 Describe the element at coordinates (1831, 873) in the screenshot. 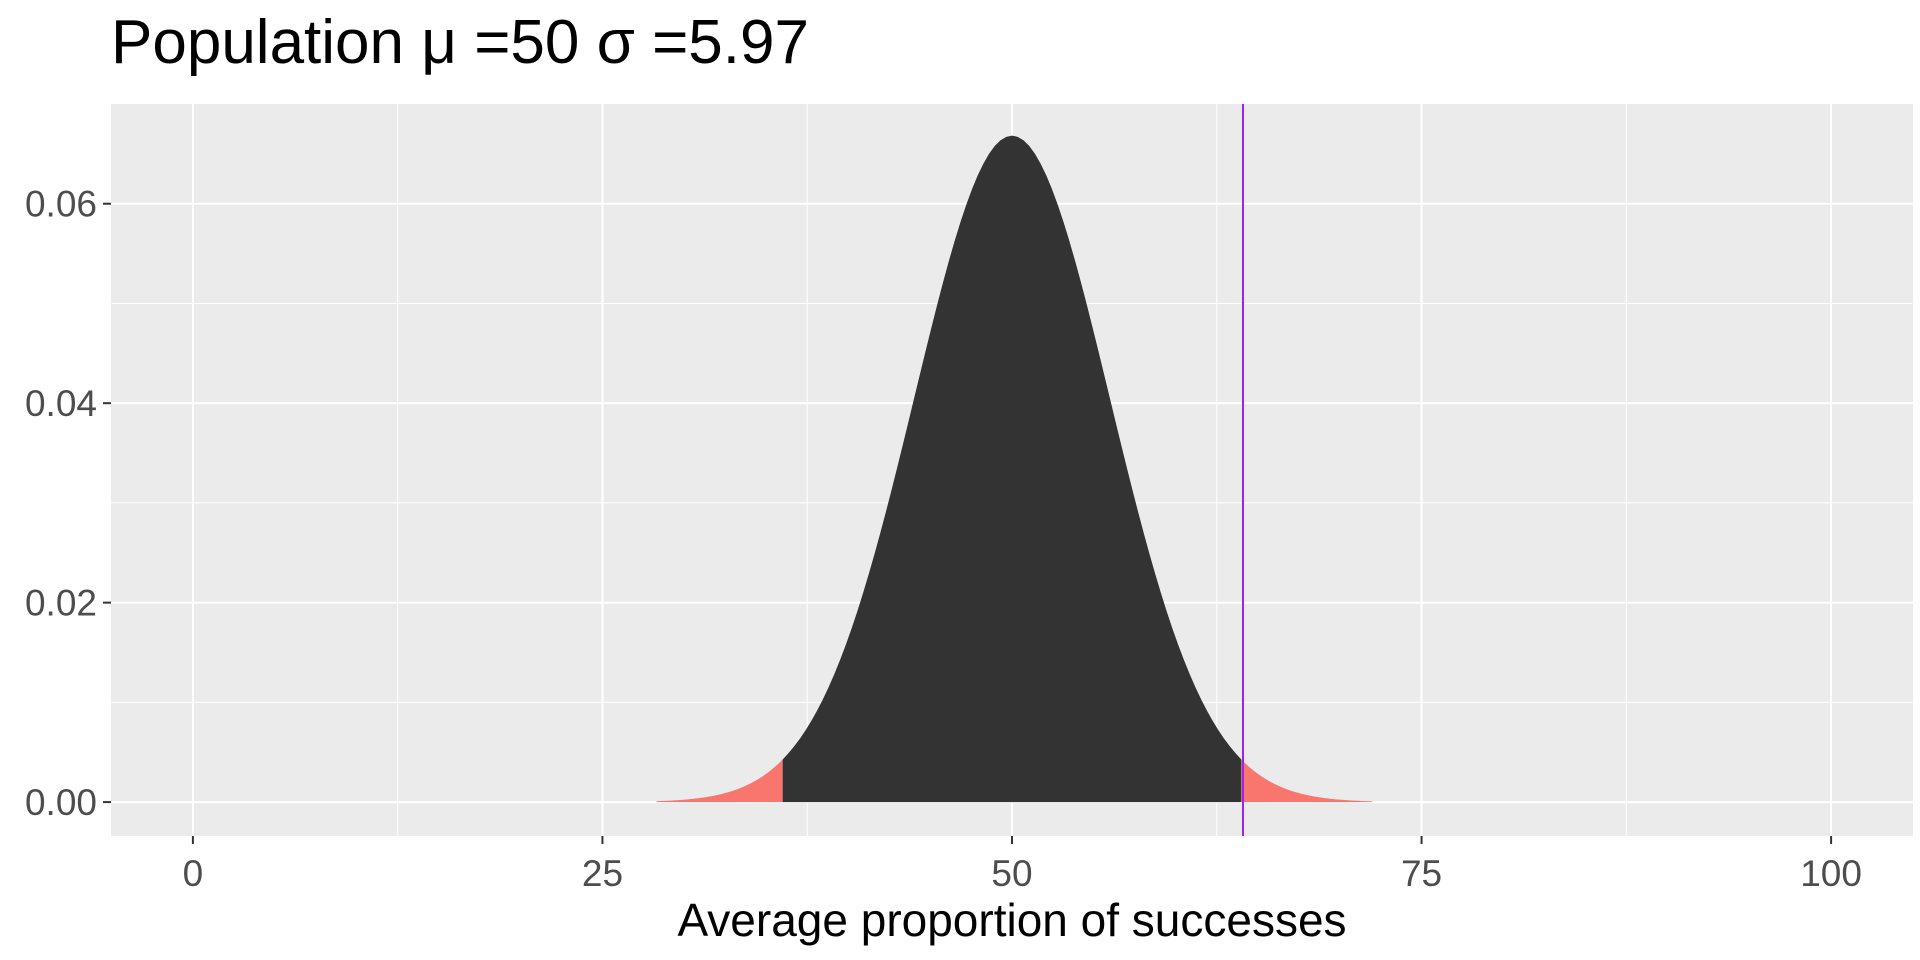

I see `x-tick-label: 100` at that location.